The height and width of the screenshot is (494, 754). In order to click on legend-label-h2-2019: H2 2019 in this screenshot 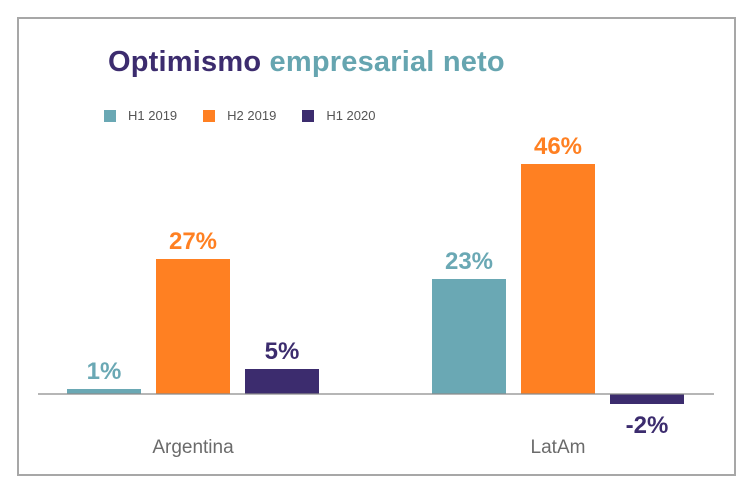, I will do `click(252, 115)`.